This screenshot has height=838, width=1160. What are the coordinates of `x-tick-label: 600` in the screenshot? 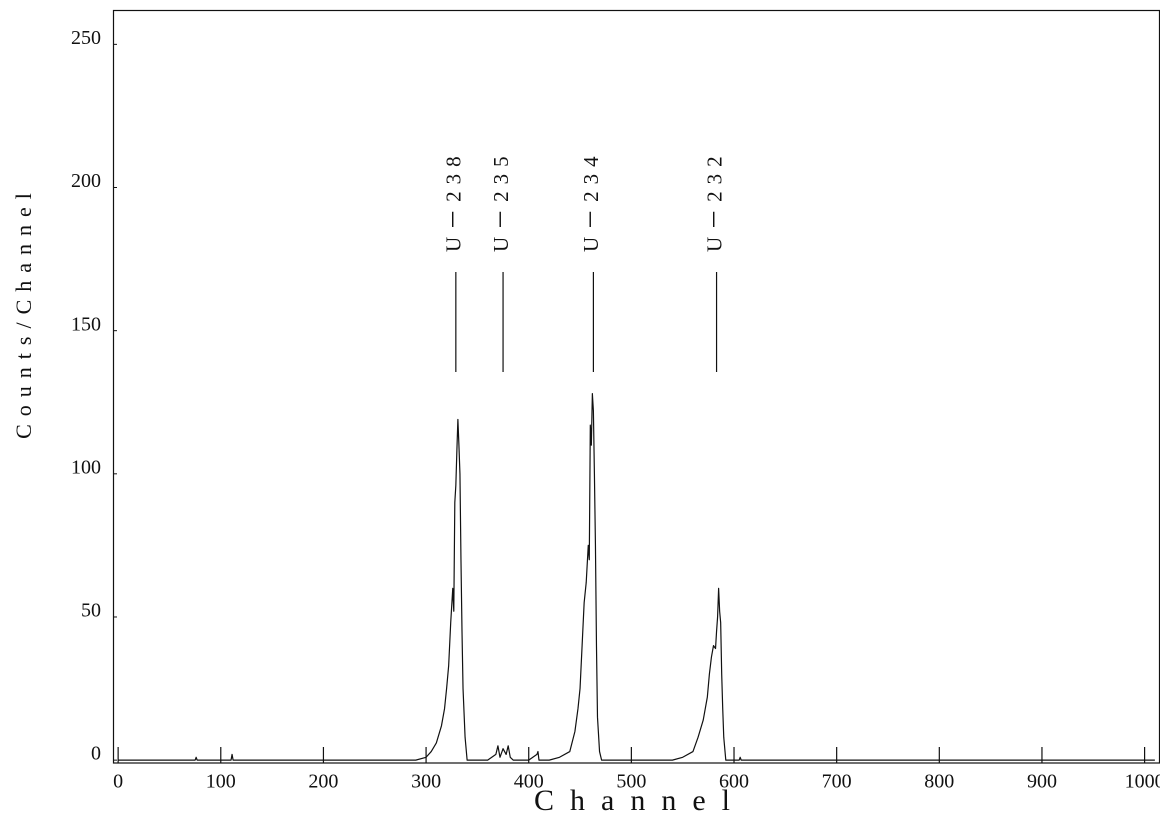 It's located at (734, 782).